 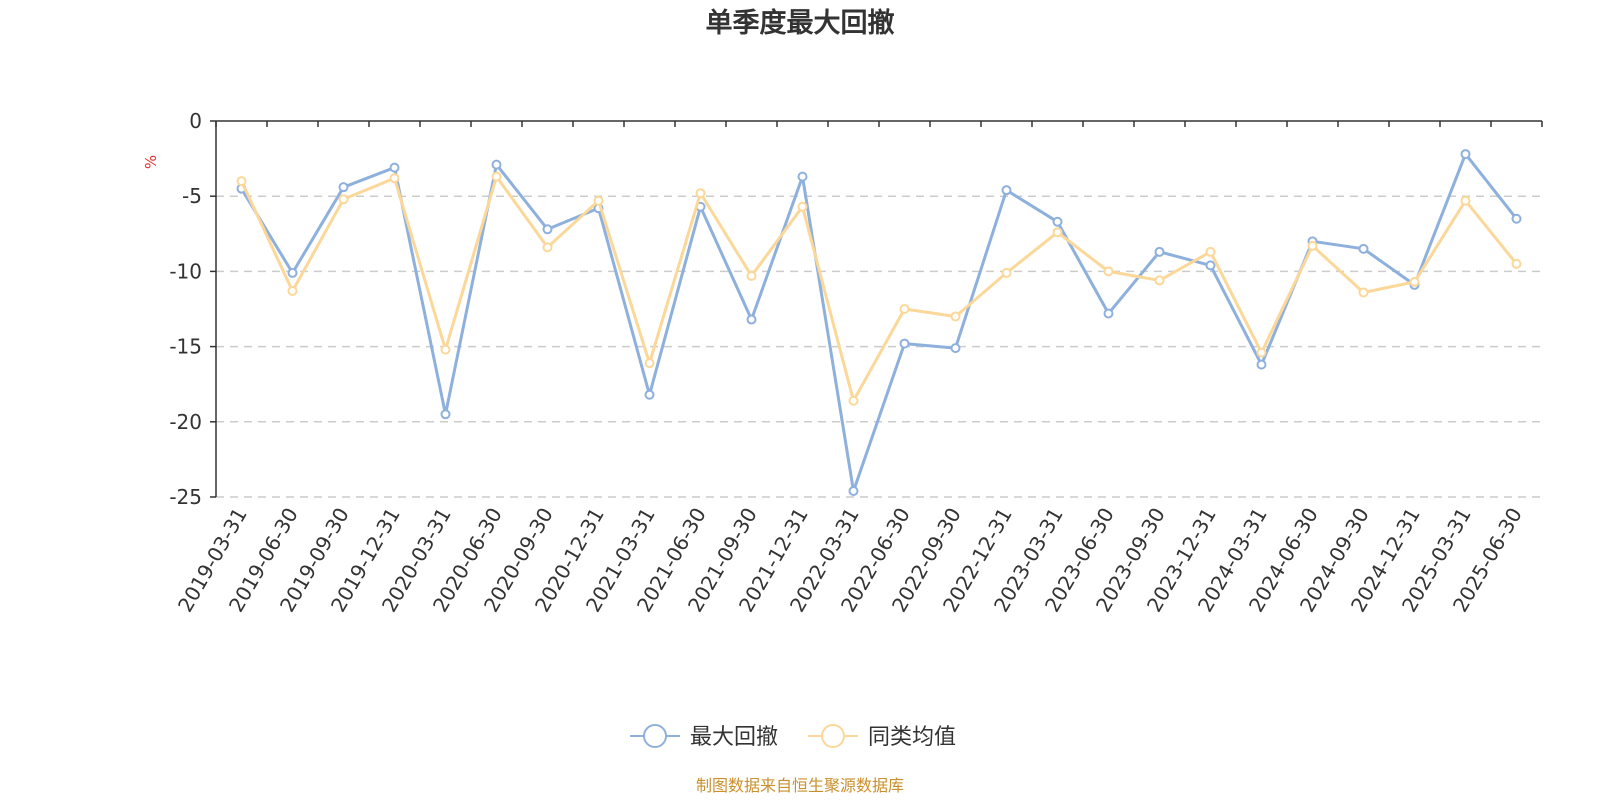 I want to click on y-tick-label: 0, so click(x=195, y=121).